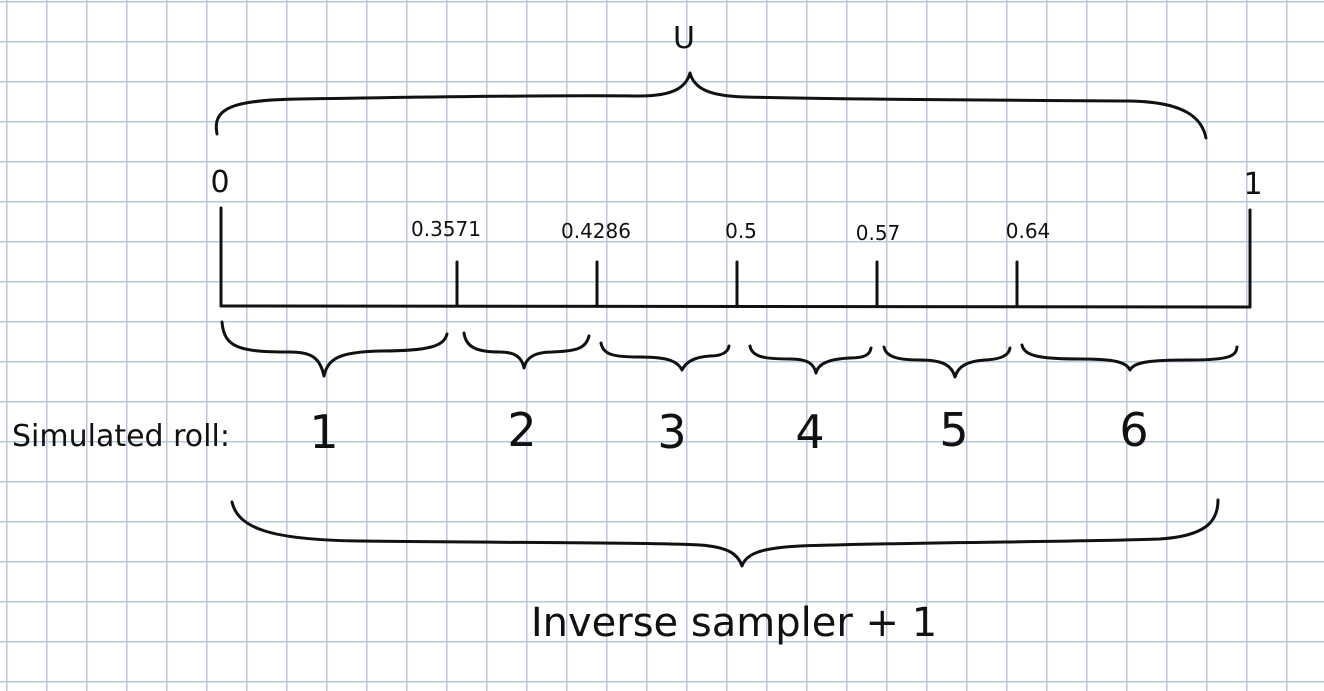 This screenshot has height=691, width=1324. Describe the element at coordinates (741, 231) in the screenshot. I see `tick-label-3: 0.5` at that location.